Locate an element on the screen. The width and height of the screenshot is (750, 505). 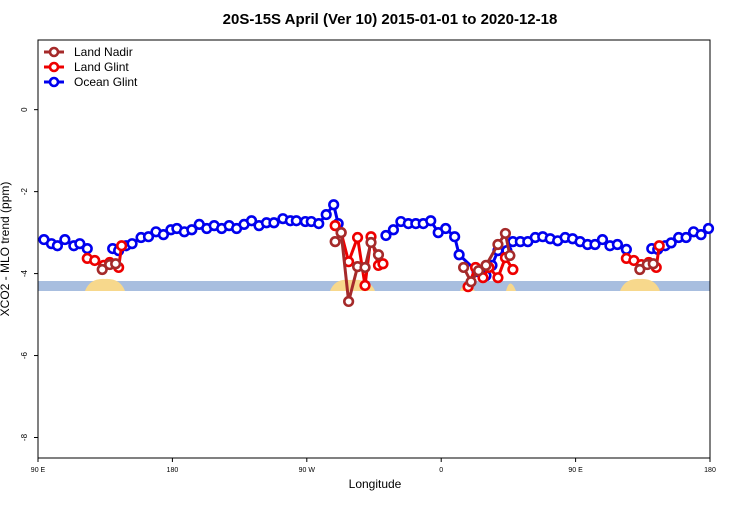
x-tick-label: 0 is located at coordinates (441, 470).